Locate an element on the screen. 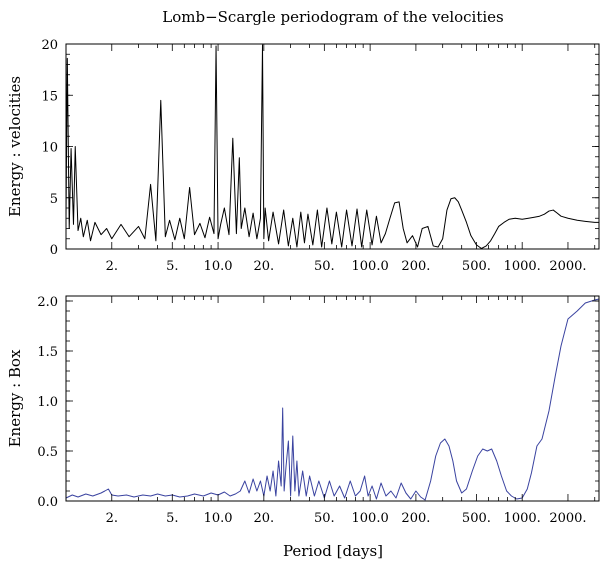 This screenshot has width=603, height=567. velocities-x-tick-label: 100.0 is located at coordinates (370, 266).